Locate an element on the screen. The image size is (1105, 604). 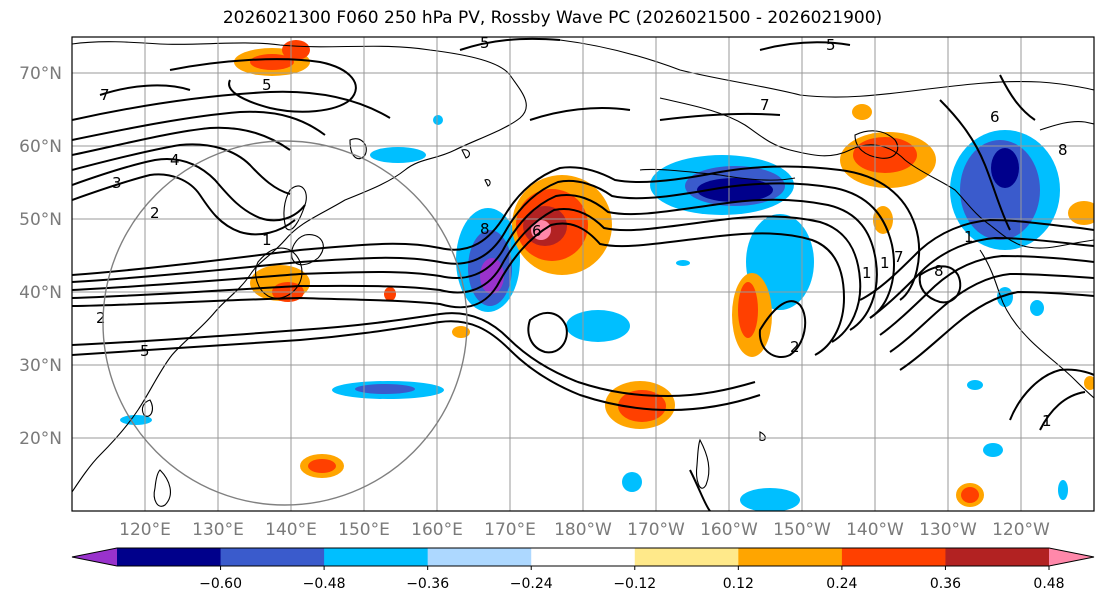
latitude-labels: 70°N 60°N 50°N 40°N 30°N 20°N is located at coordinates (40, 256).